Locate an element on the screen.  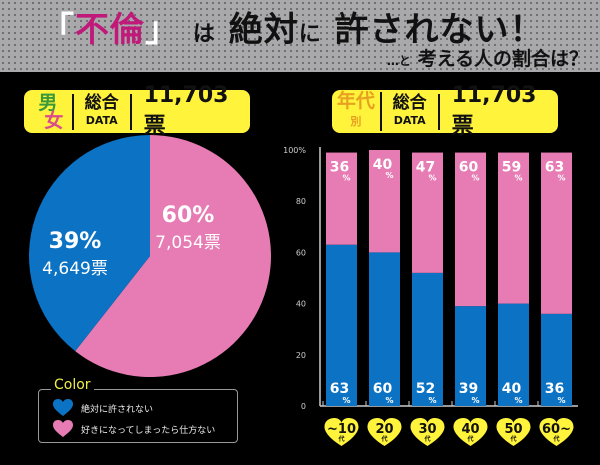
pie-label-votes: 4,649票 is located at coordinates (75, 269).